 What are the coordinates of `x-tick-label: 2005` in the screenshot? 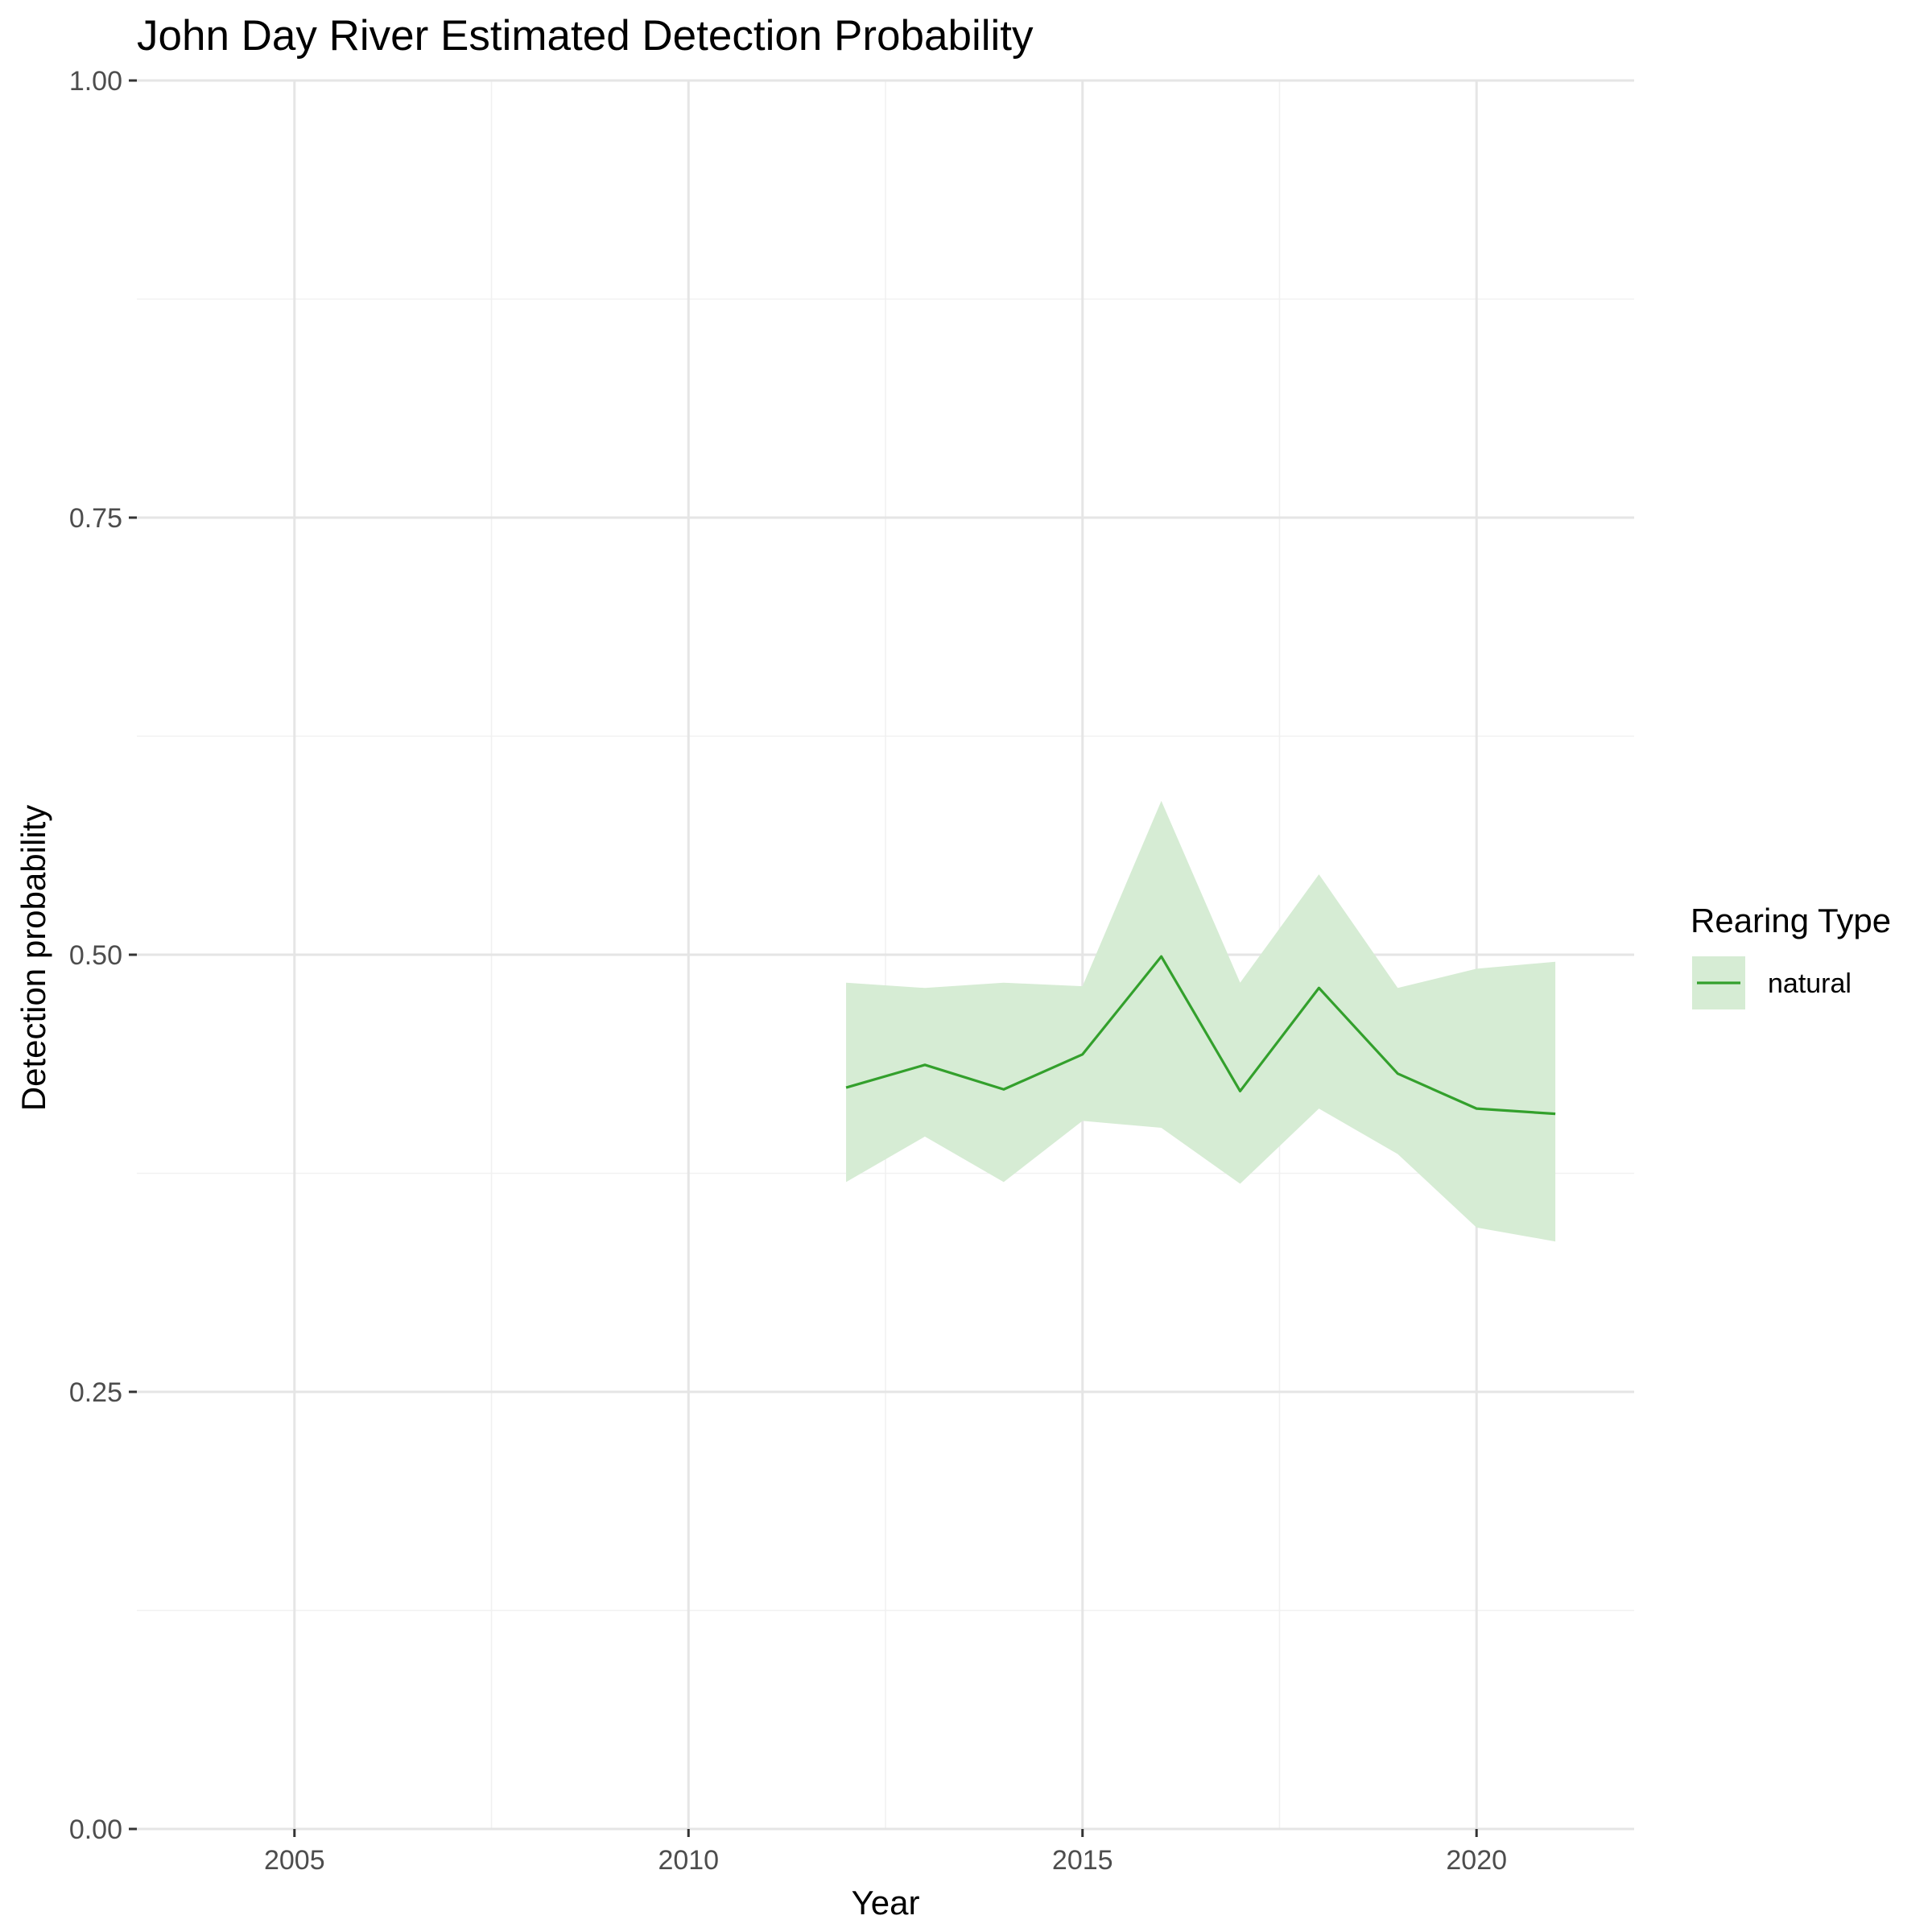 It's located at (294, 1860).